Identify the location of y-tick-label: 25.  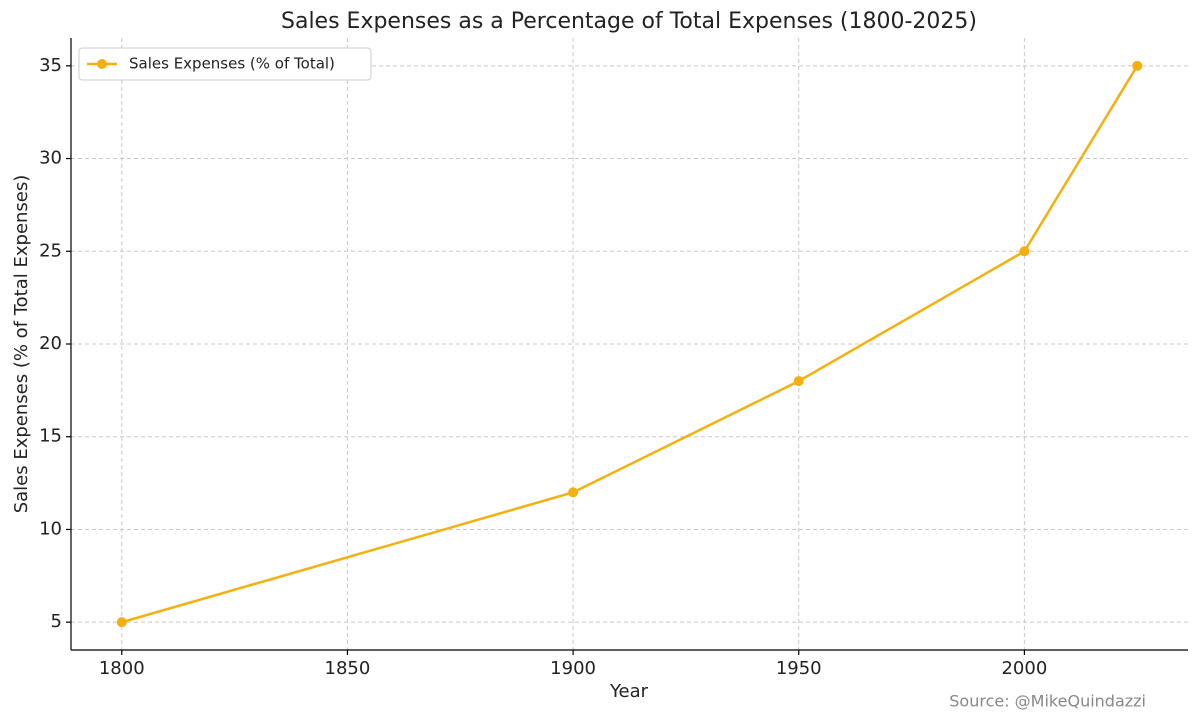
(50, 250).